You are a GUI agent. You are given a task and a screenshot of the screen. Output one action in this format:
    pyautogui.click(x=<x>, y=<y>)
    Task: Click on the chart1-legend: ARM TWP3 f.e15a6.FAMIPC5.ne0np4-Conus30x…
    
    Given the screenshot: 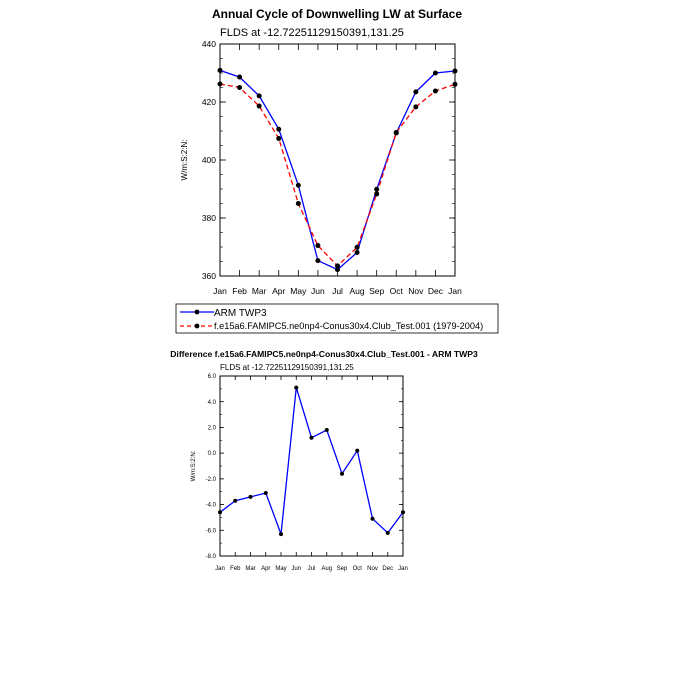 What is the action you would take?
    pyautogui.click(x=337, y=318)
    